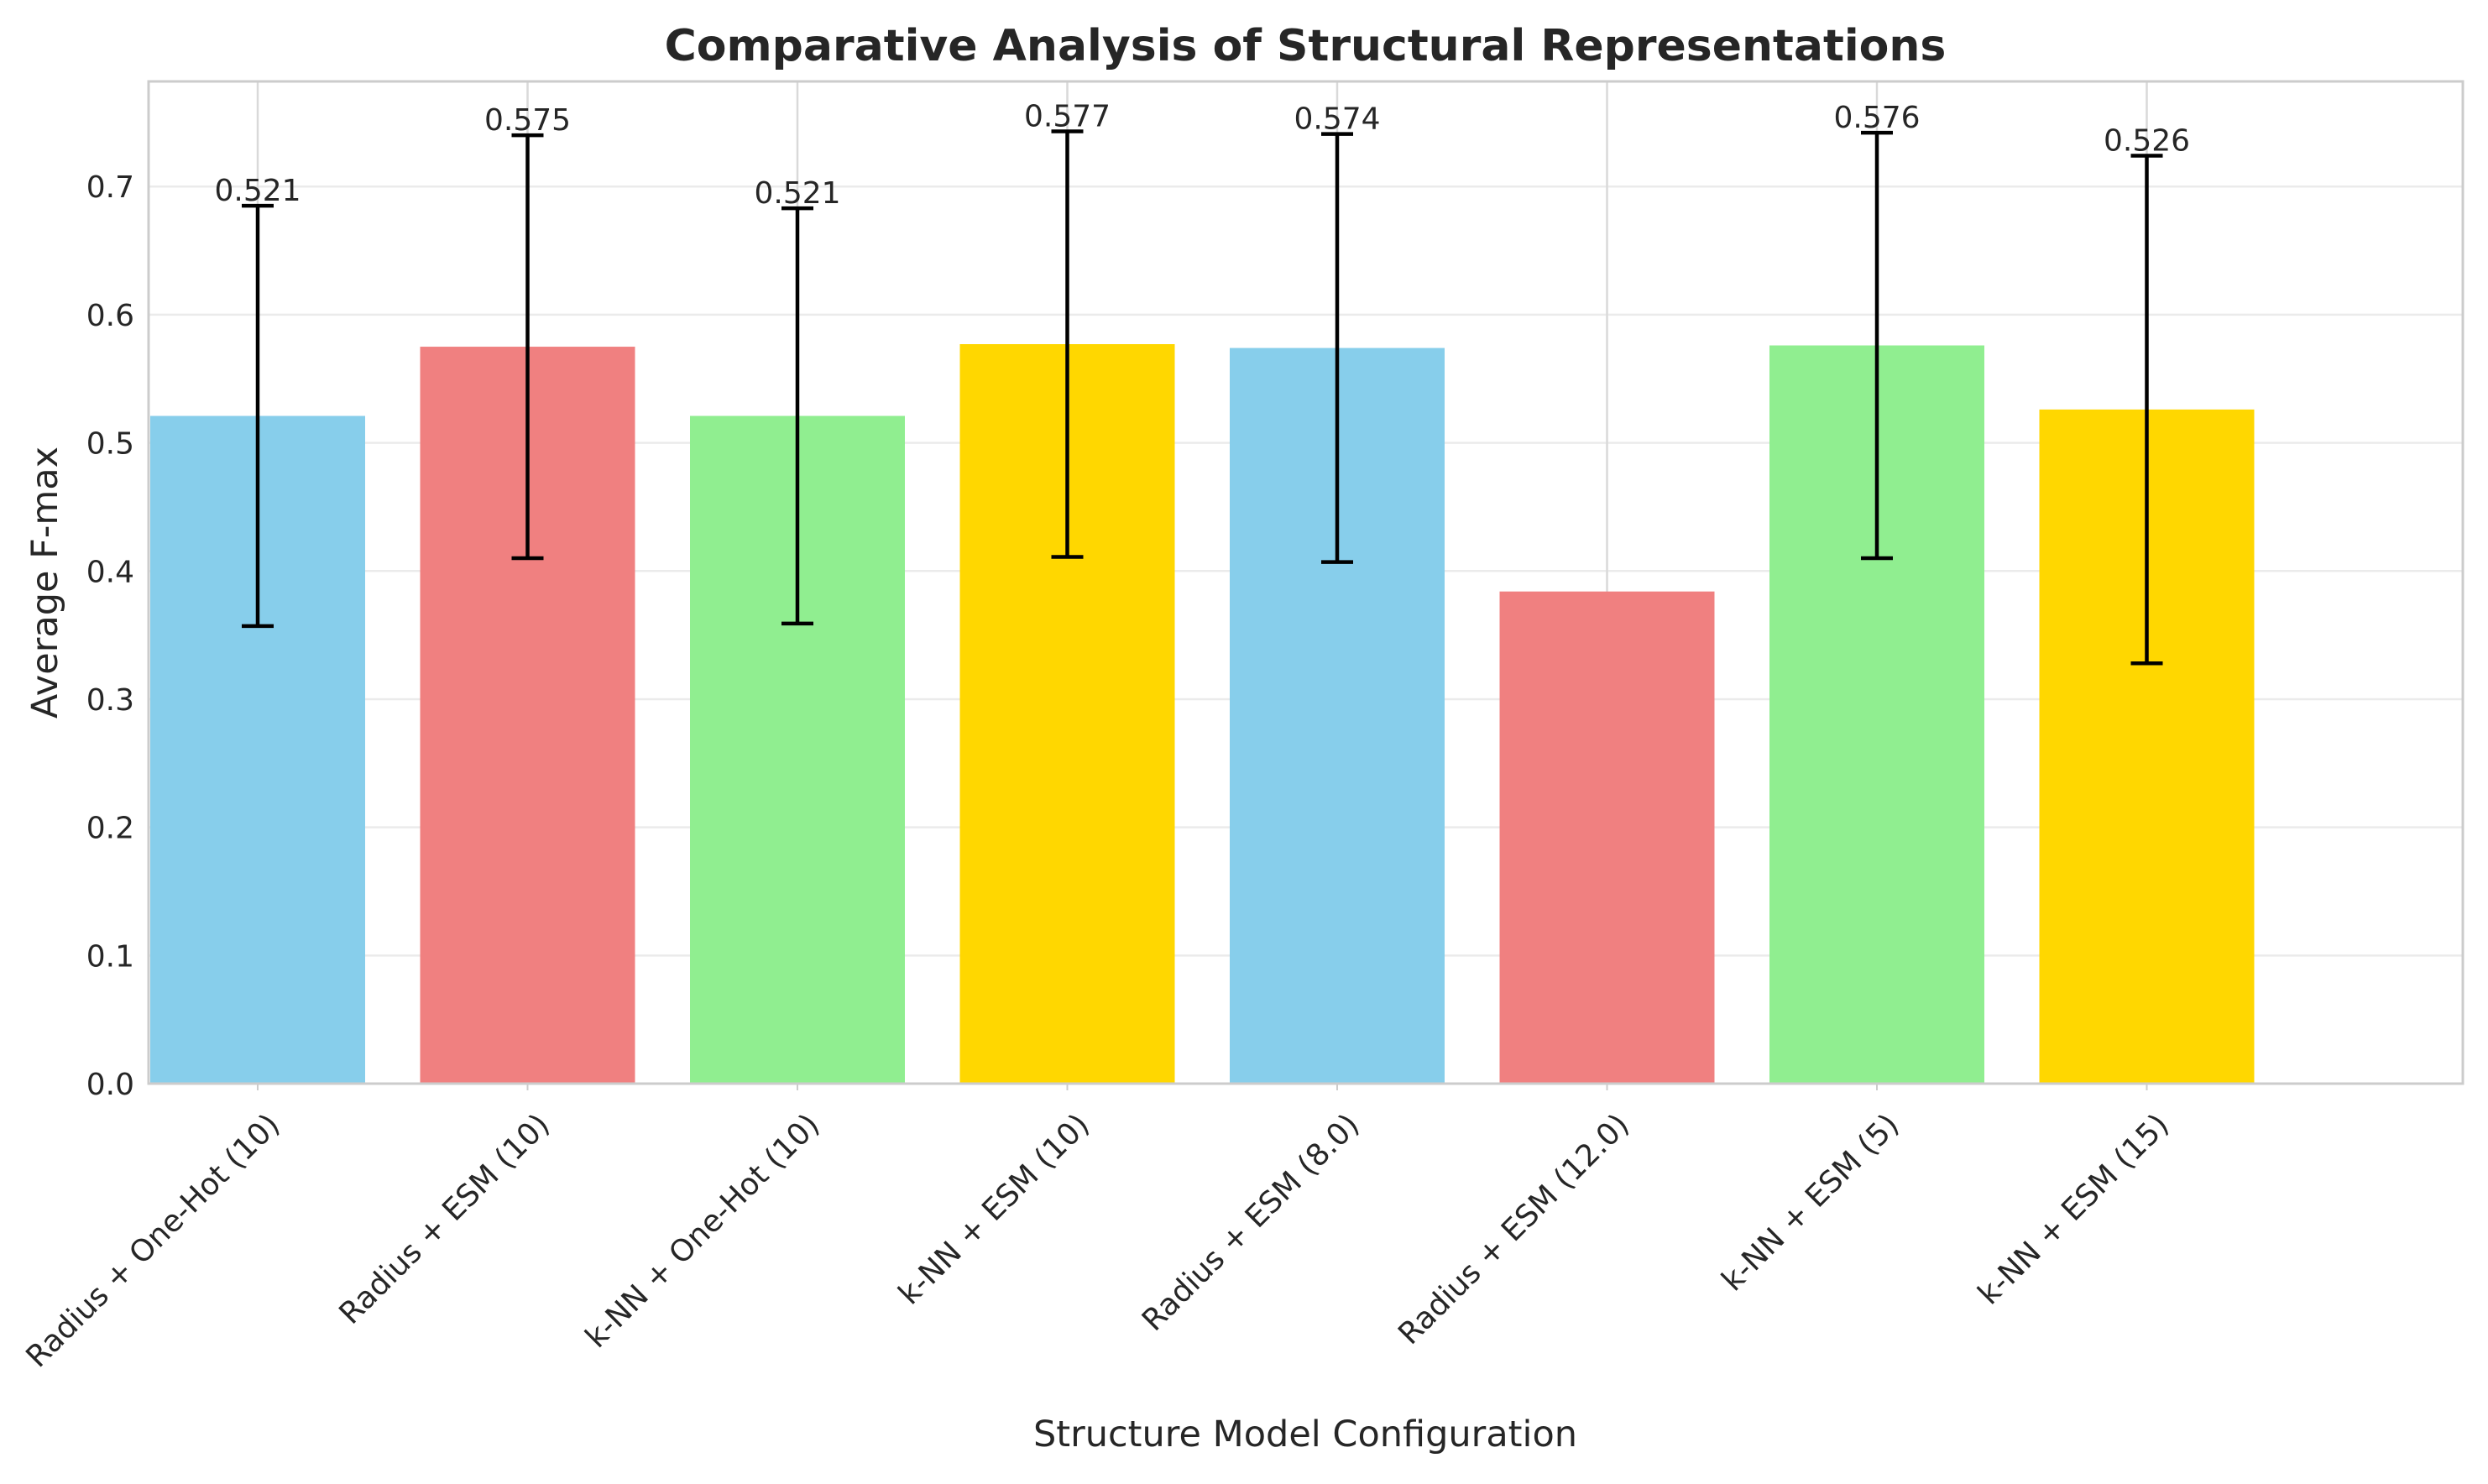  I want to click on value-label: 0.574, so click(1337, 119).